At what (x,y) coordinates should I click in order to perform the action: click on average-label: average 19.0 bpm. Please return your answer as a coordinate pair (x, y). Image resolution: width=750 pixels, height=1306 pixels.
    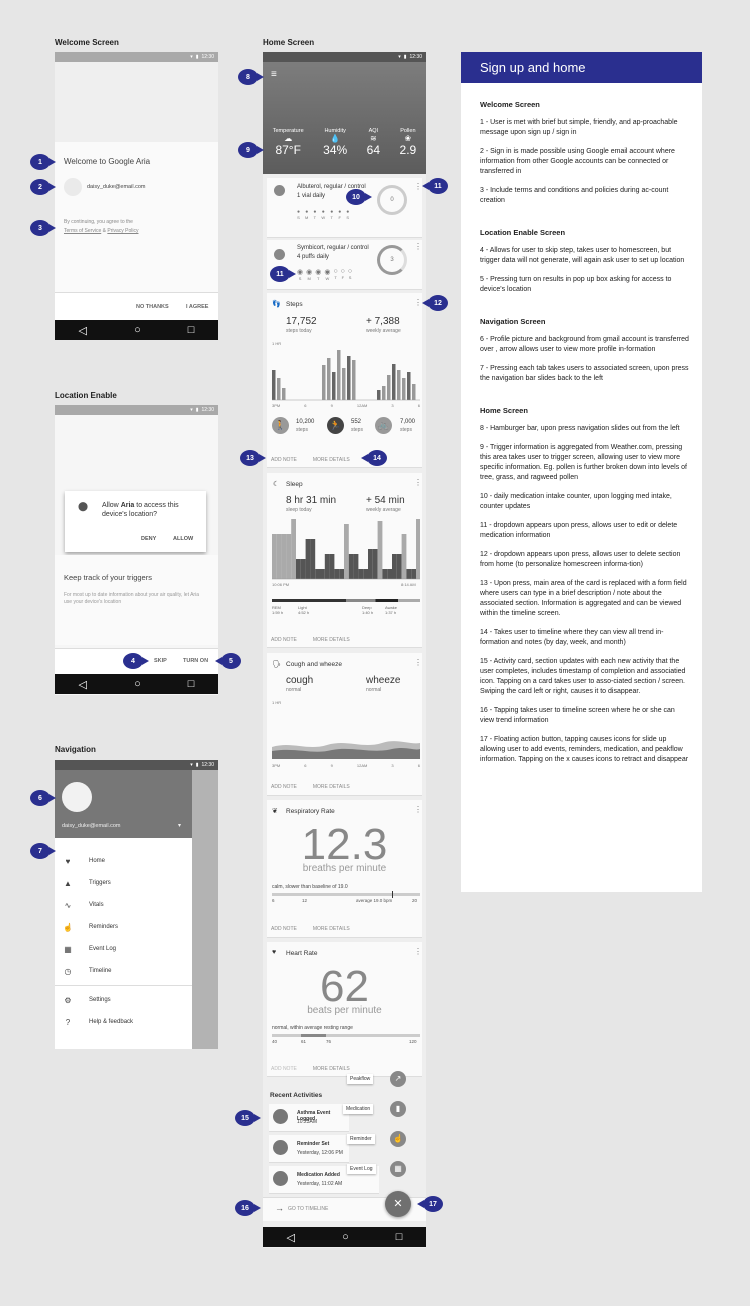
    Looking at the image, I should click on (374, 900).